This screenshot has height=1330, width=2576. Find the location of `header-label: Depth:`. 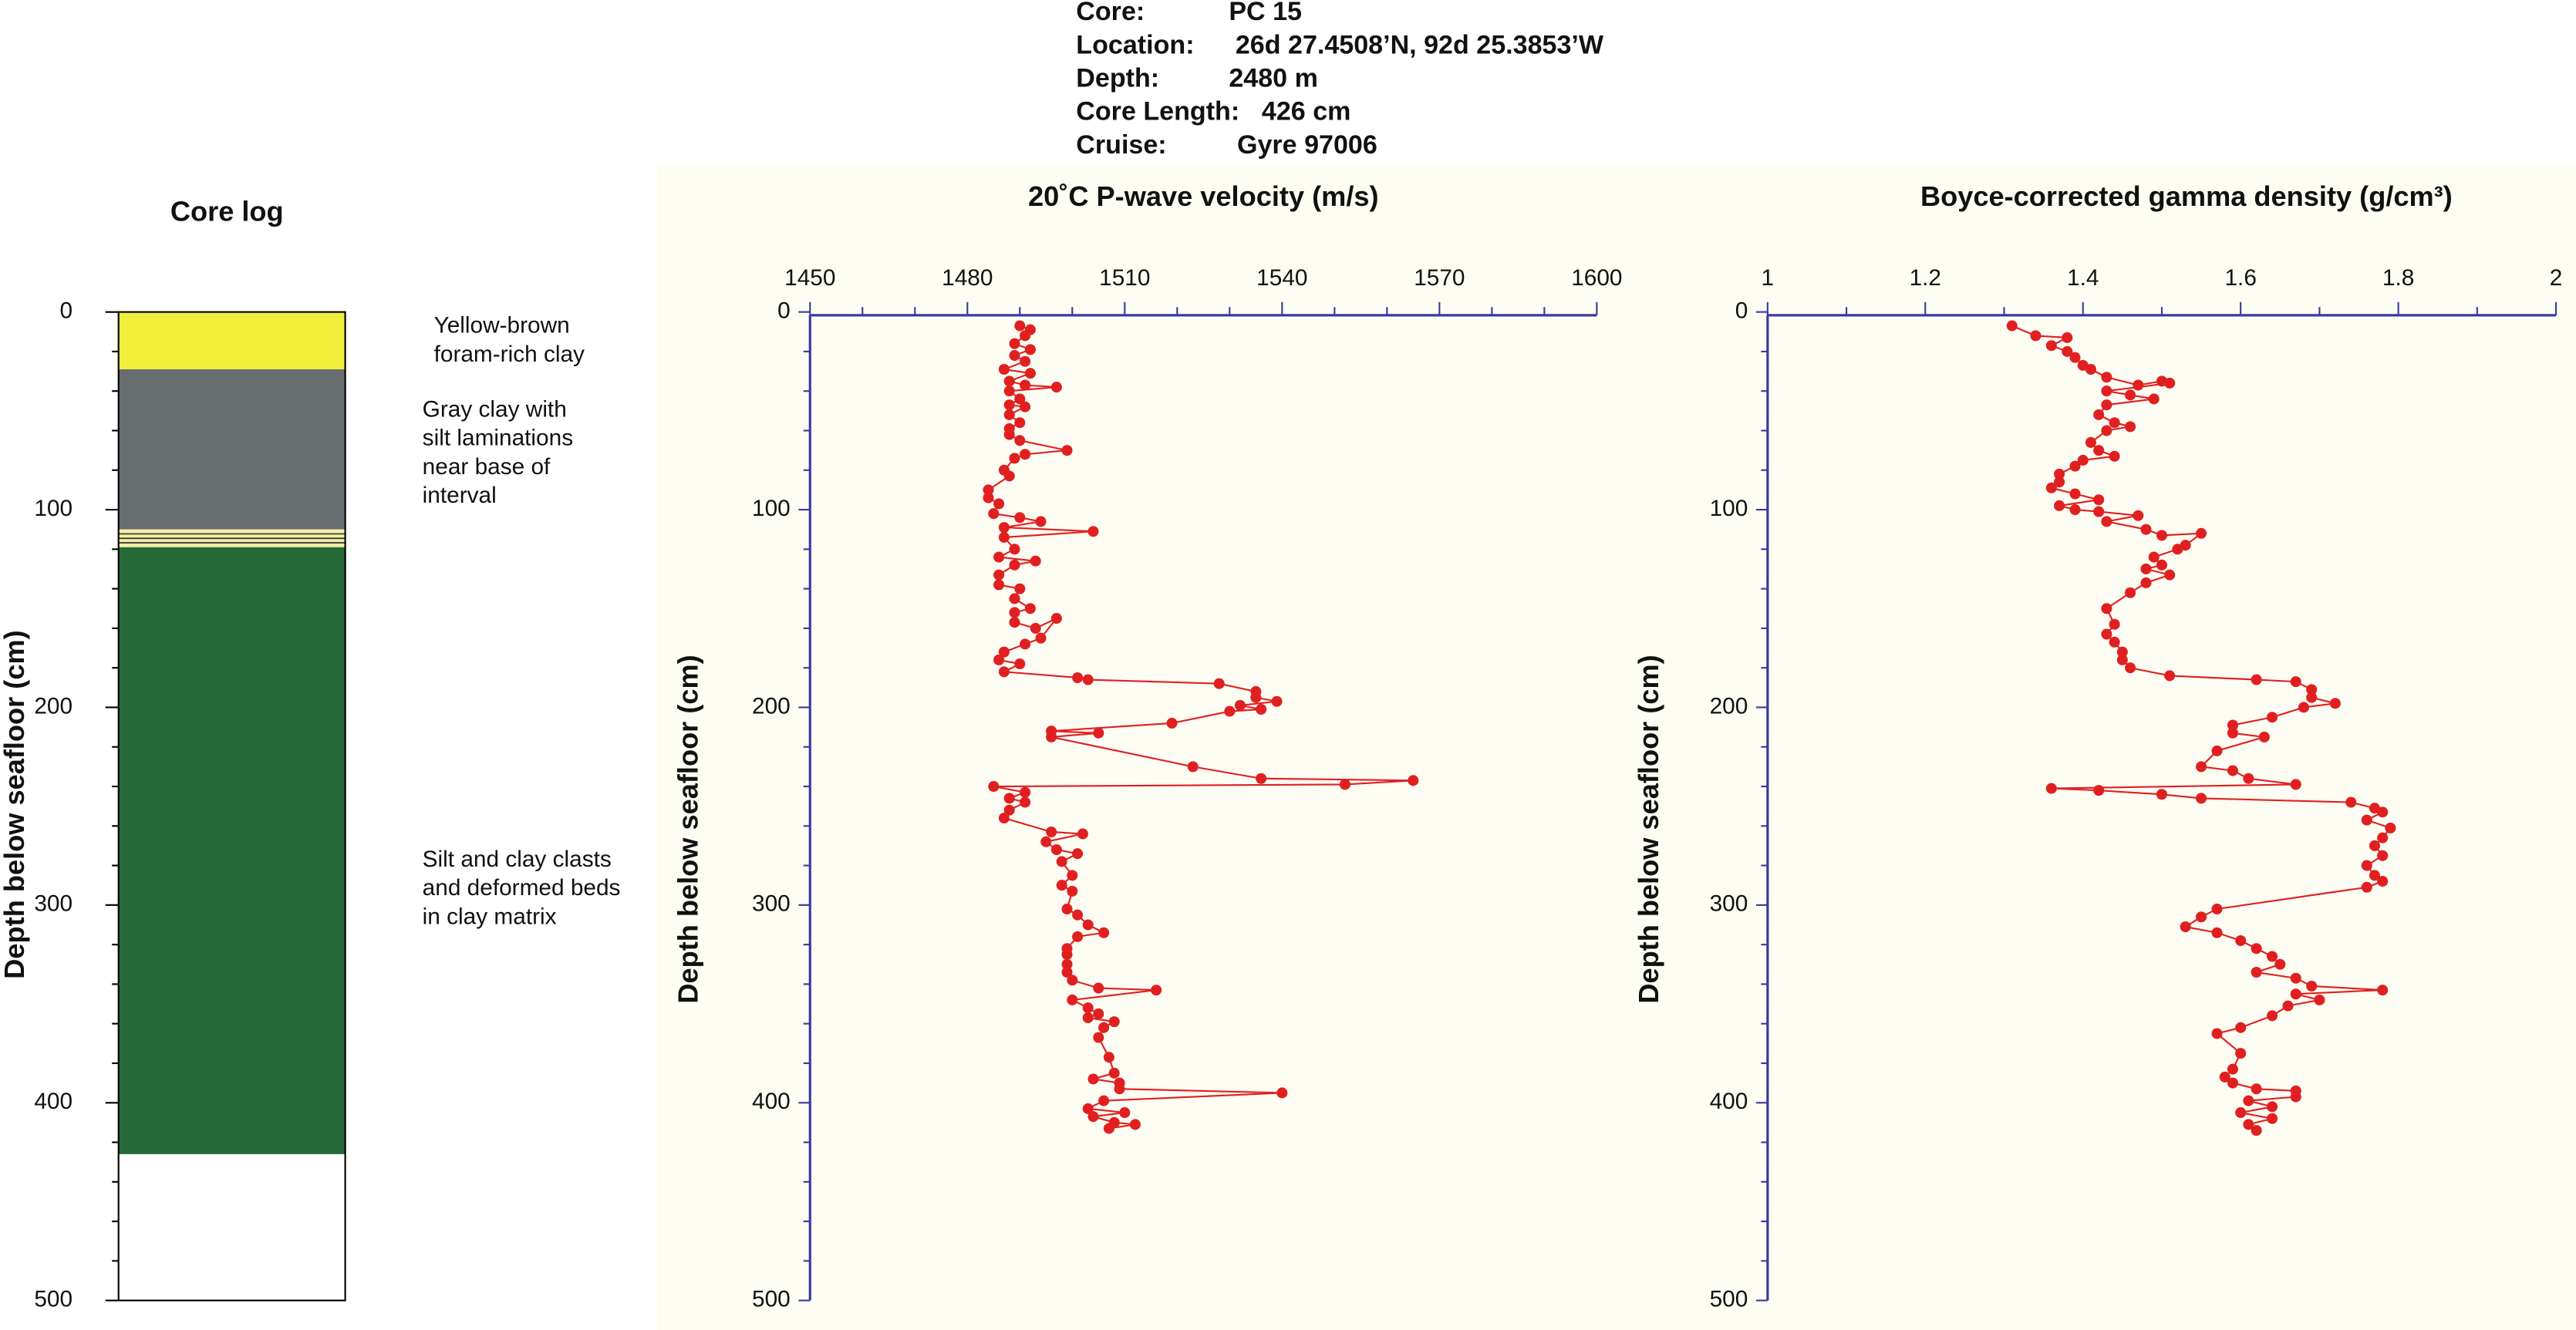

header-label: Depth: is located at coordinates (1117, 78).